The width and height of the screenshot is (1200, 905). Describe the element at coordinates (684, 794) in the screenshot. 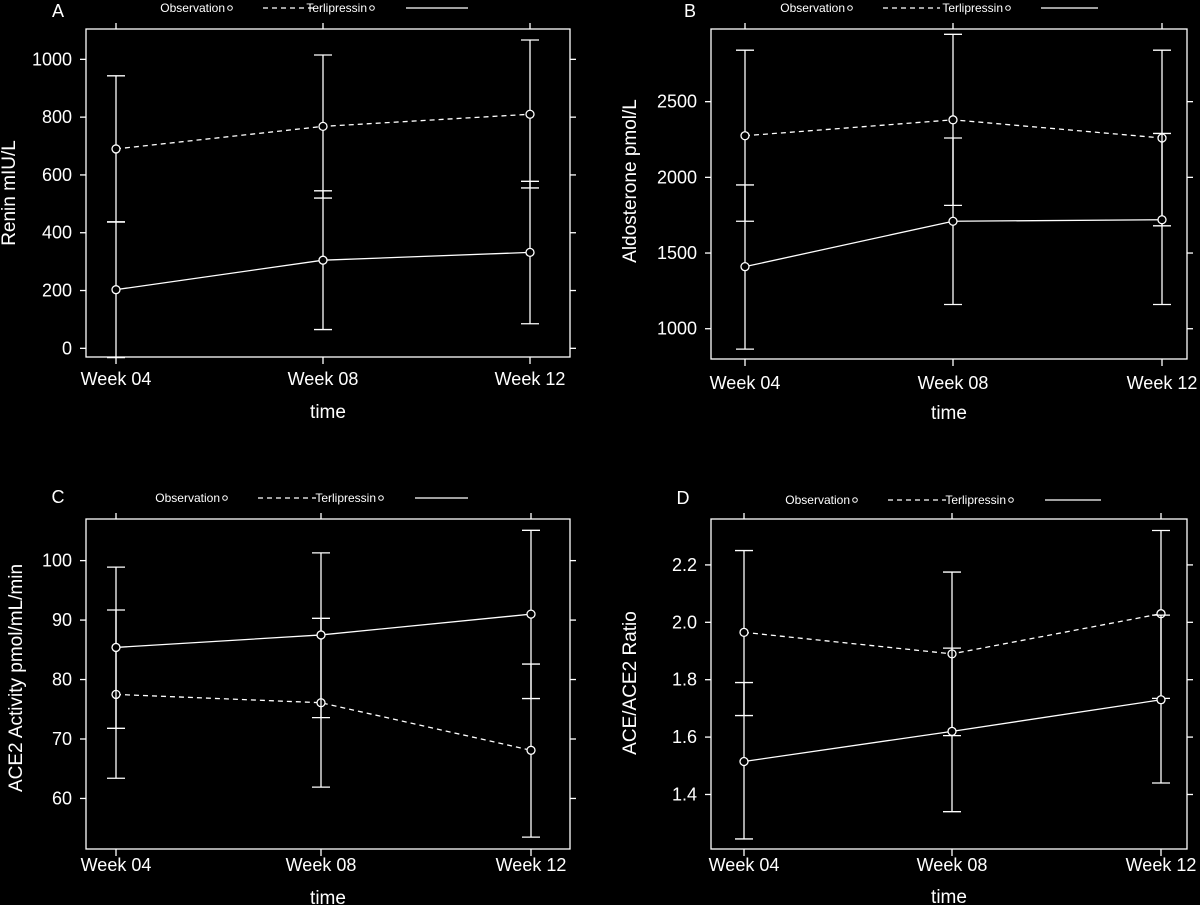

I see `y-tick-label: 1.4` at that location.